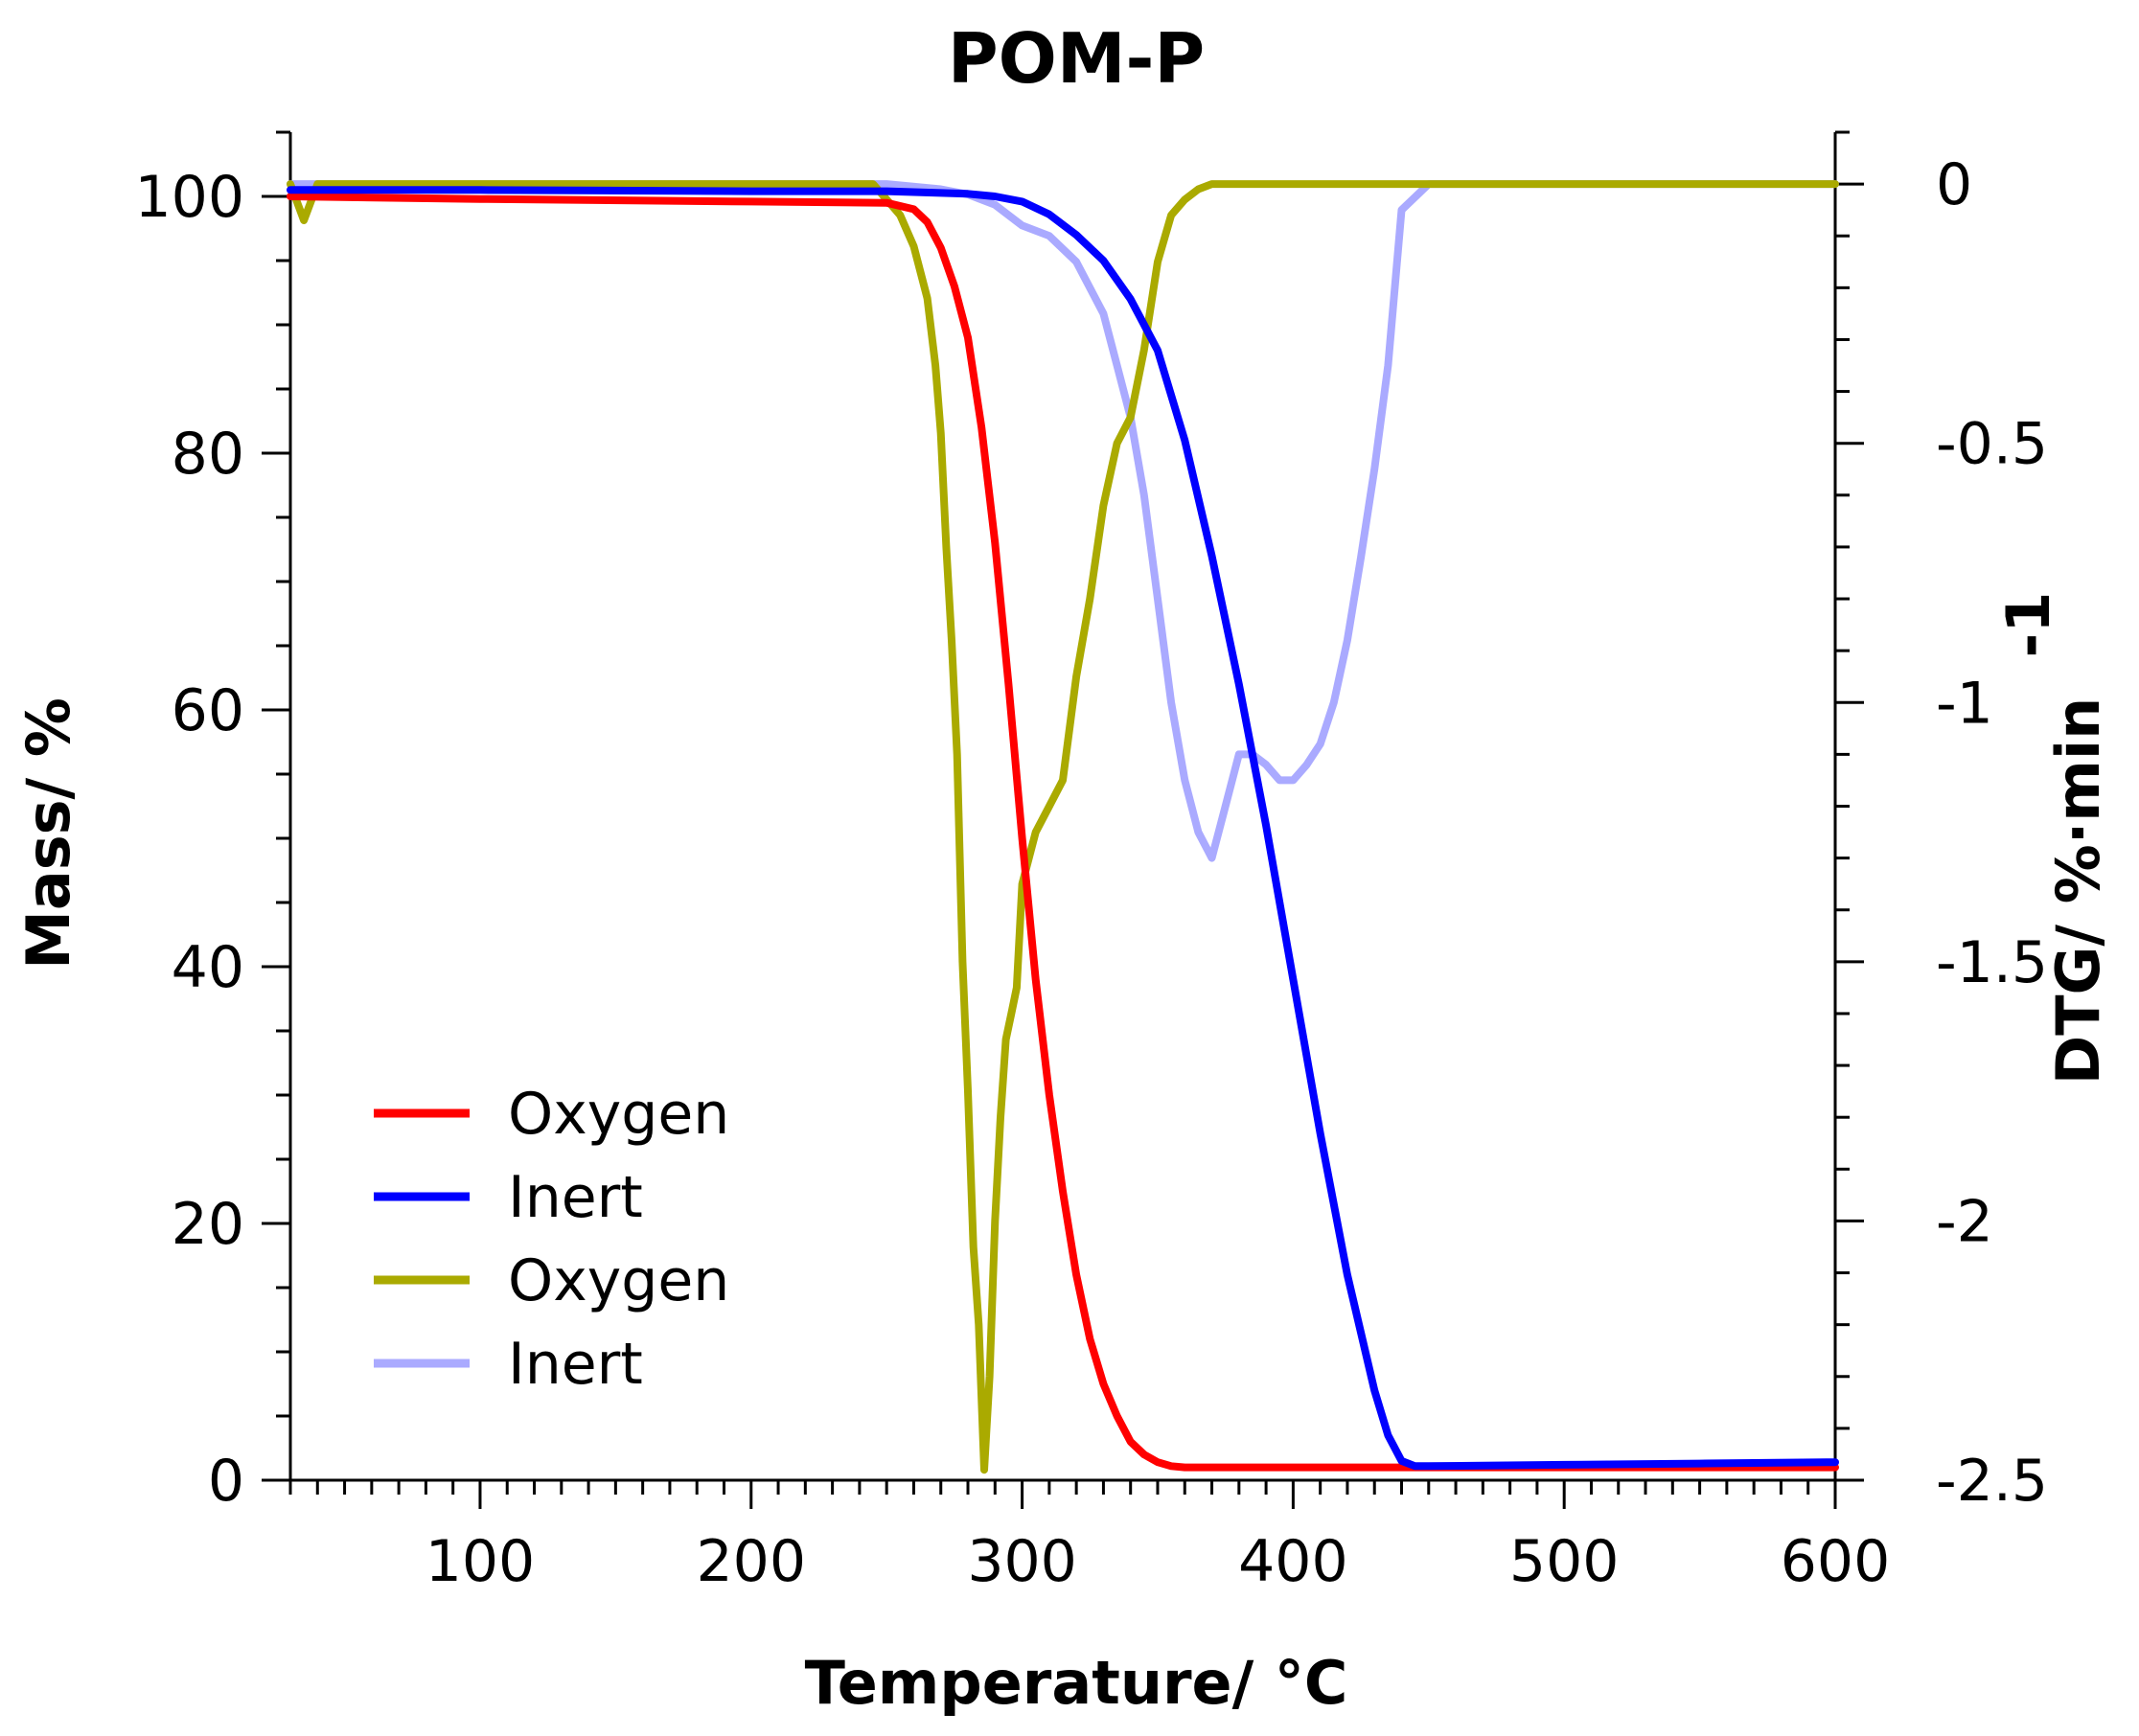  What do you see at coordinates (226, 1481) in the screenshot?
I see `y-left-tick-label: 0` at bounding box center [226, 1481].